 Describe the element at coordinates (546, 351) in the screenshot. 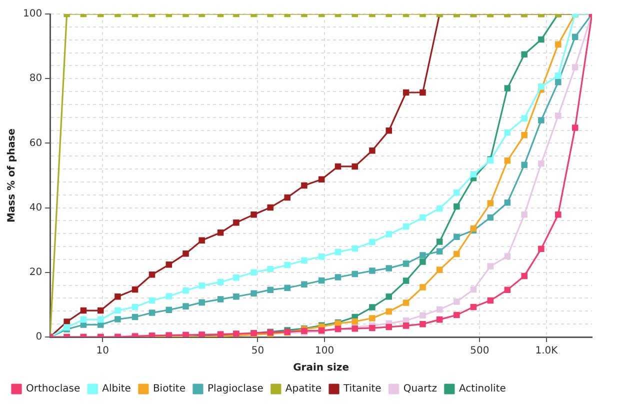

I see `x-tick-label: 1.0K` at that location.